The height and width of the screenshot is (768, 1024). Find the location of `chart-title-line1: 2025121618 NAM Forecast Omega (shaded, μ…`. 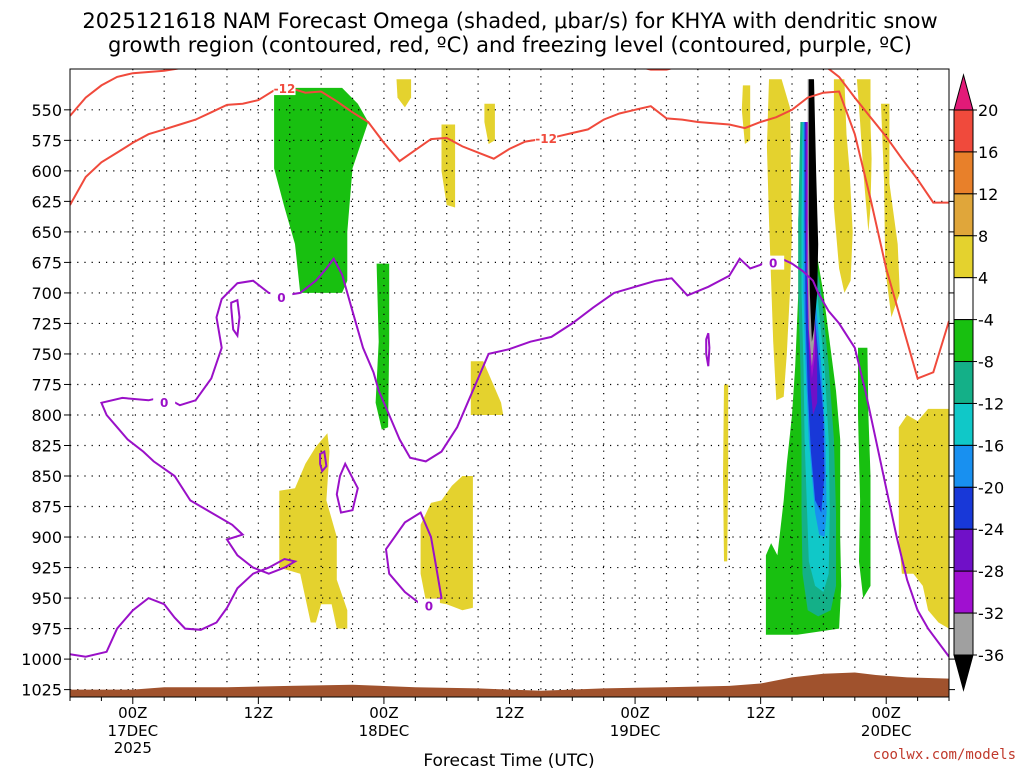

chart-title-line1: 2025121618 NAM Forecast Omega (shaded, μ… is located at coordinates (509, 21).